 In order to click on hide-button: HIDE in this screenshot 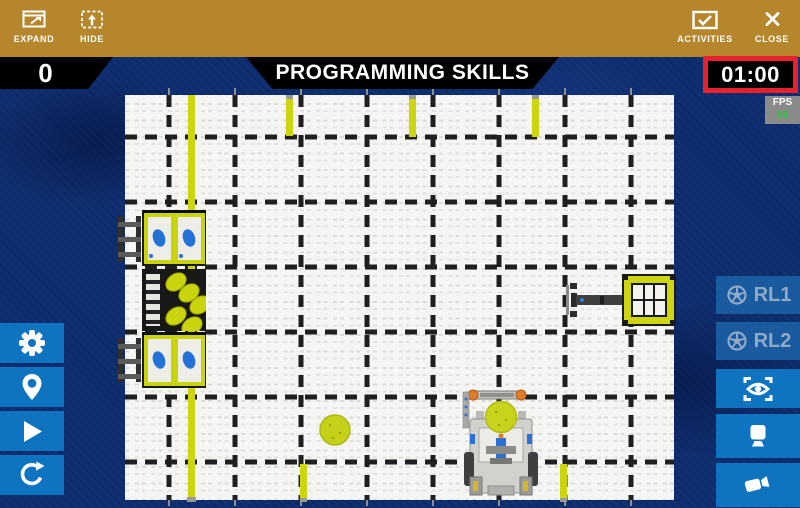, I will do `click(92, 26)`.